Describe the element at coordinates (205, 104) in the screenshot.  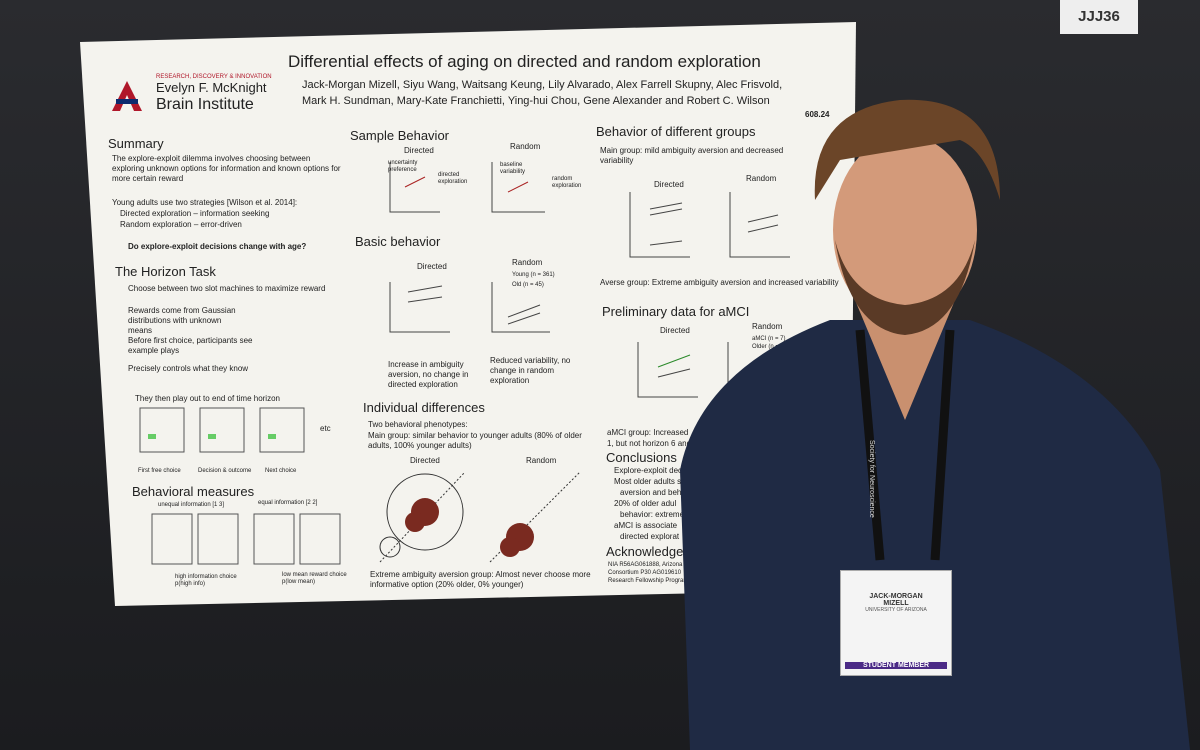
I see `institute-brand: Brain Institute` at that location.